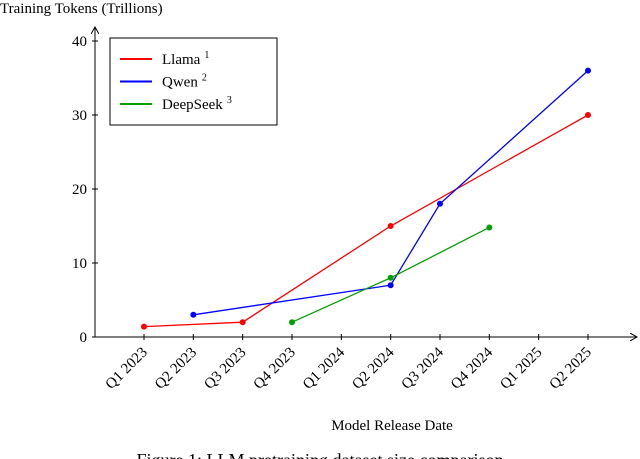 This screenshot has width=640, height=459. Describe the element at coordinates (79, 116) in the screenshot. I see `y-tick-label: 30` at that location.